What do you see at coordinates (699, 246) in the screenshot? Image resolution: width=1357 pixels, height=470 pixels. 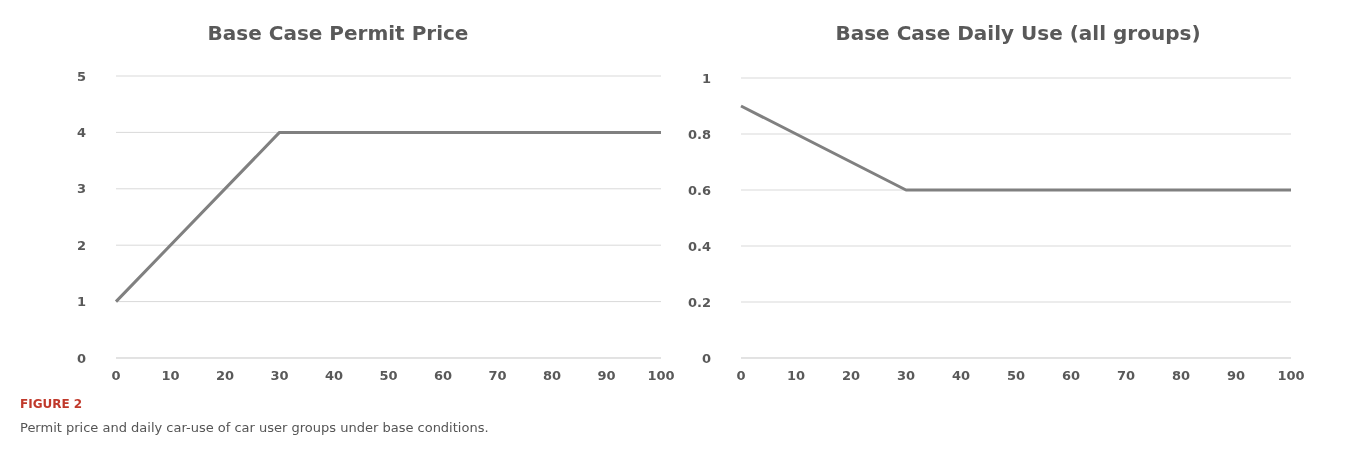 I see `y-tick-label: 0.4` at bounding box center [699, 246].